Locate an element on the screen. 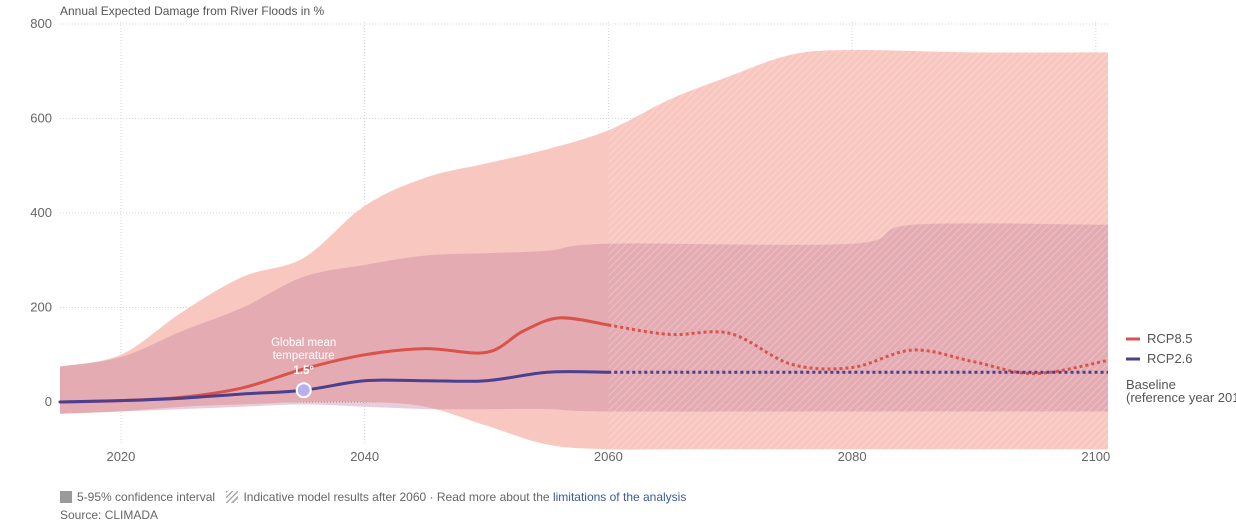  y-tick-label: 400 is located at coordinates (41, 212).